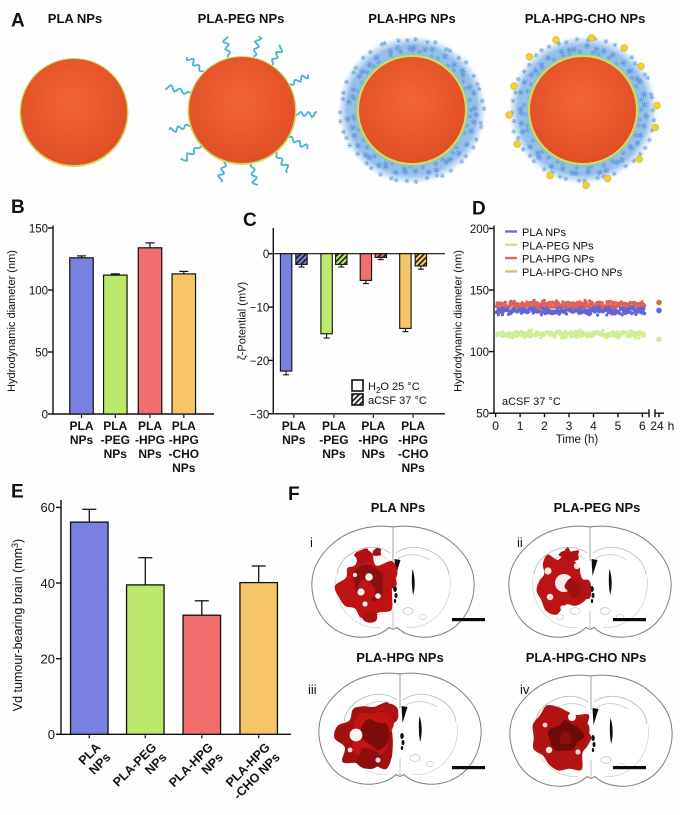 The width and height of the screenshot is (680, 815). What do you see at coordinates (642, 426) in the screenshot?
I see `svg-text: 6` at bounding box center [642, 426].